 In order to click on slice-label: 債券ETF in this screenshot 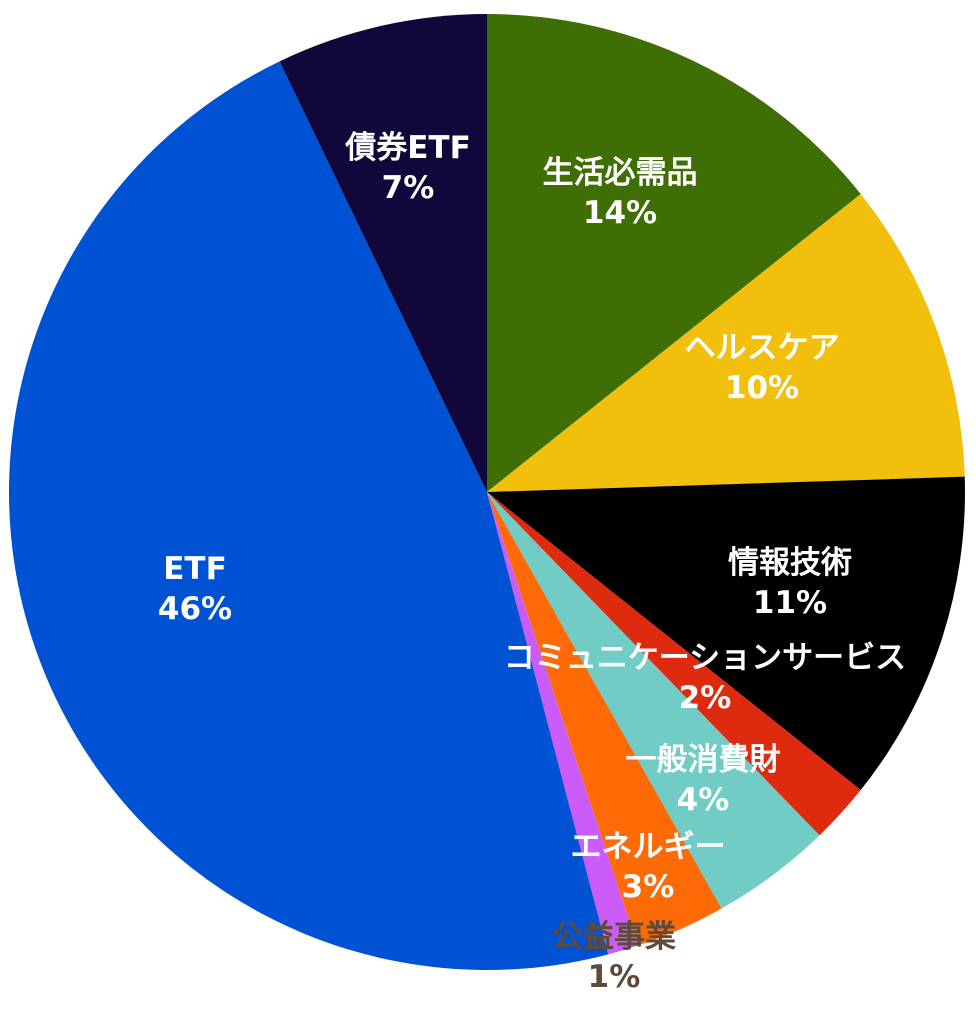, I will do `click(407, 148)`.